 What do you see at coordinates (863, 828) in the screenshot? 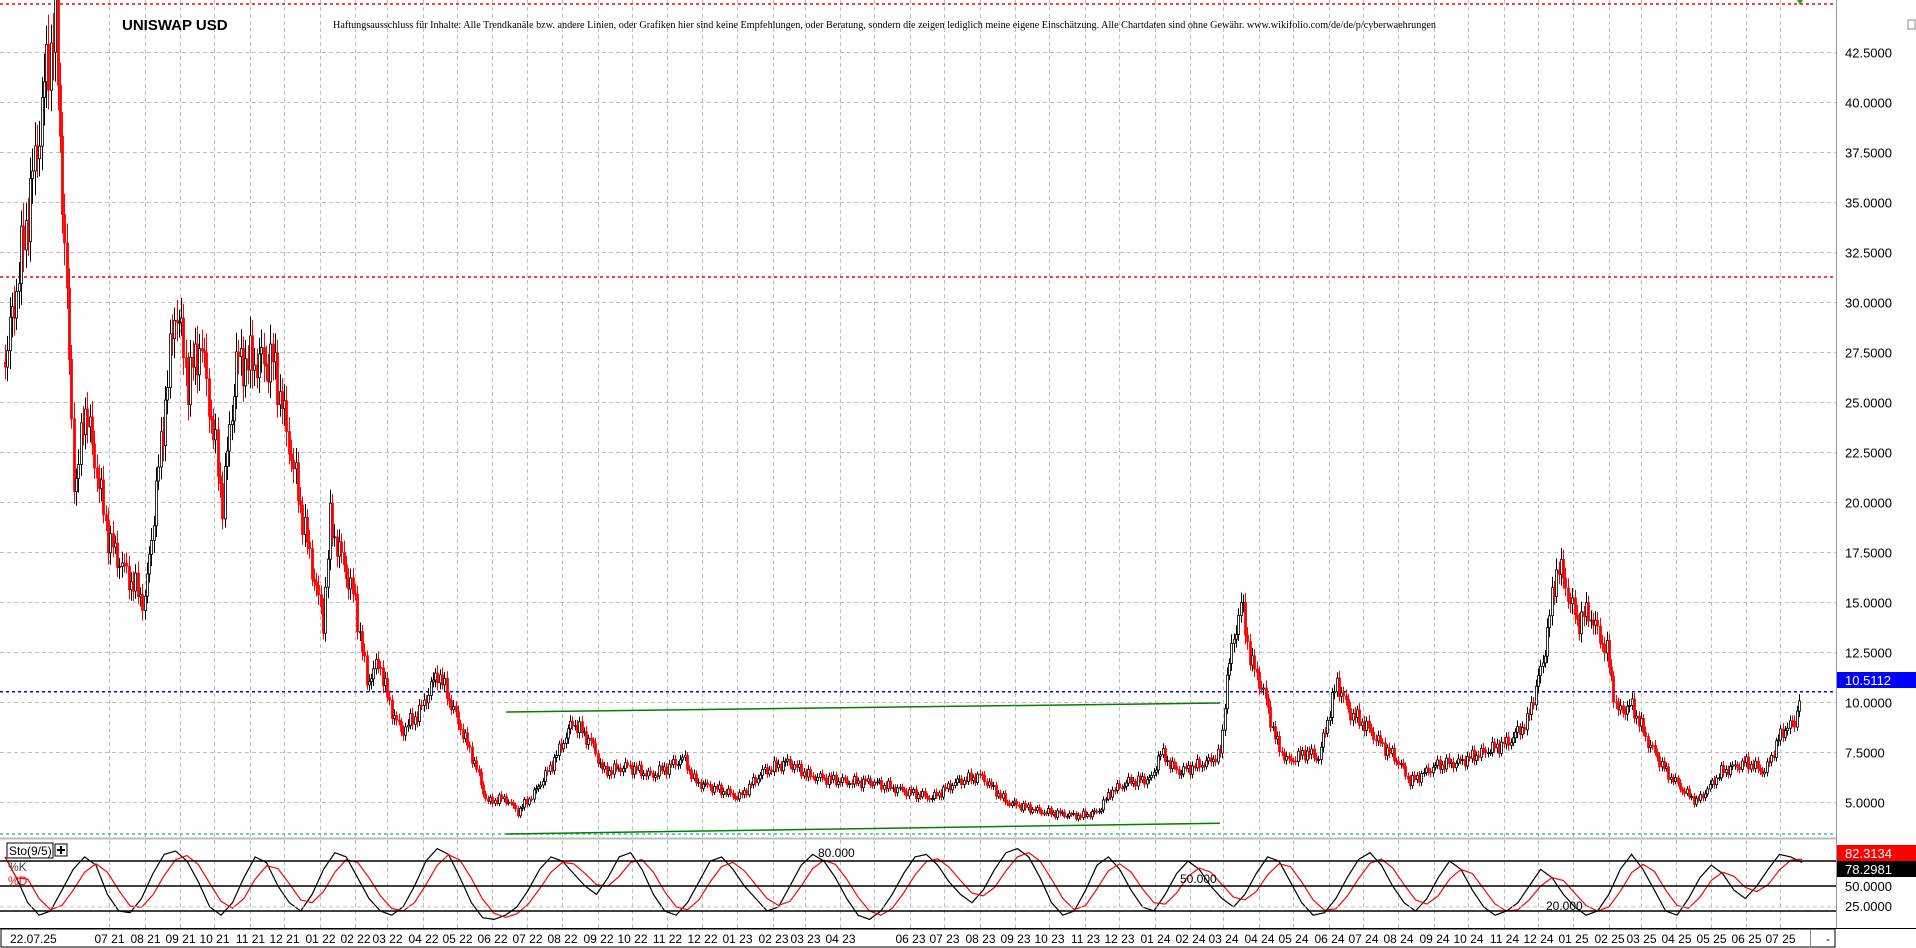
I see `trendline` at bounding box center [863, 828].